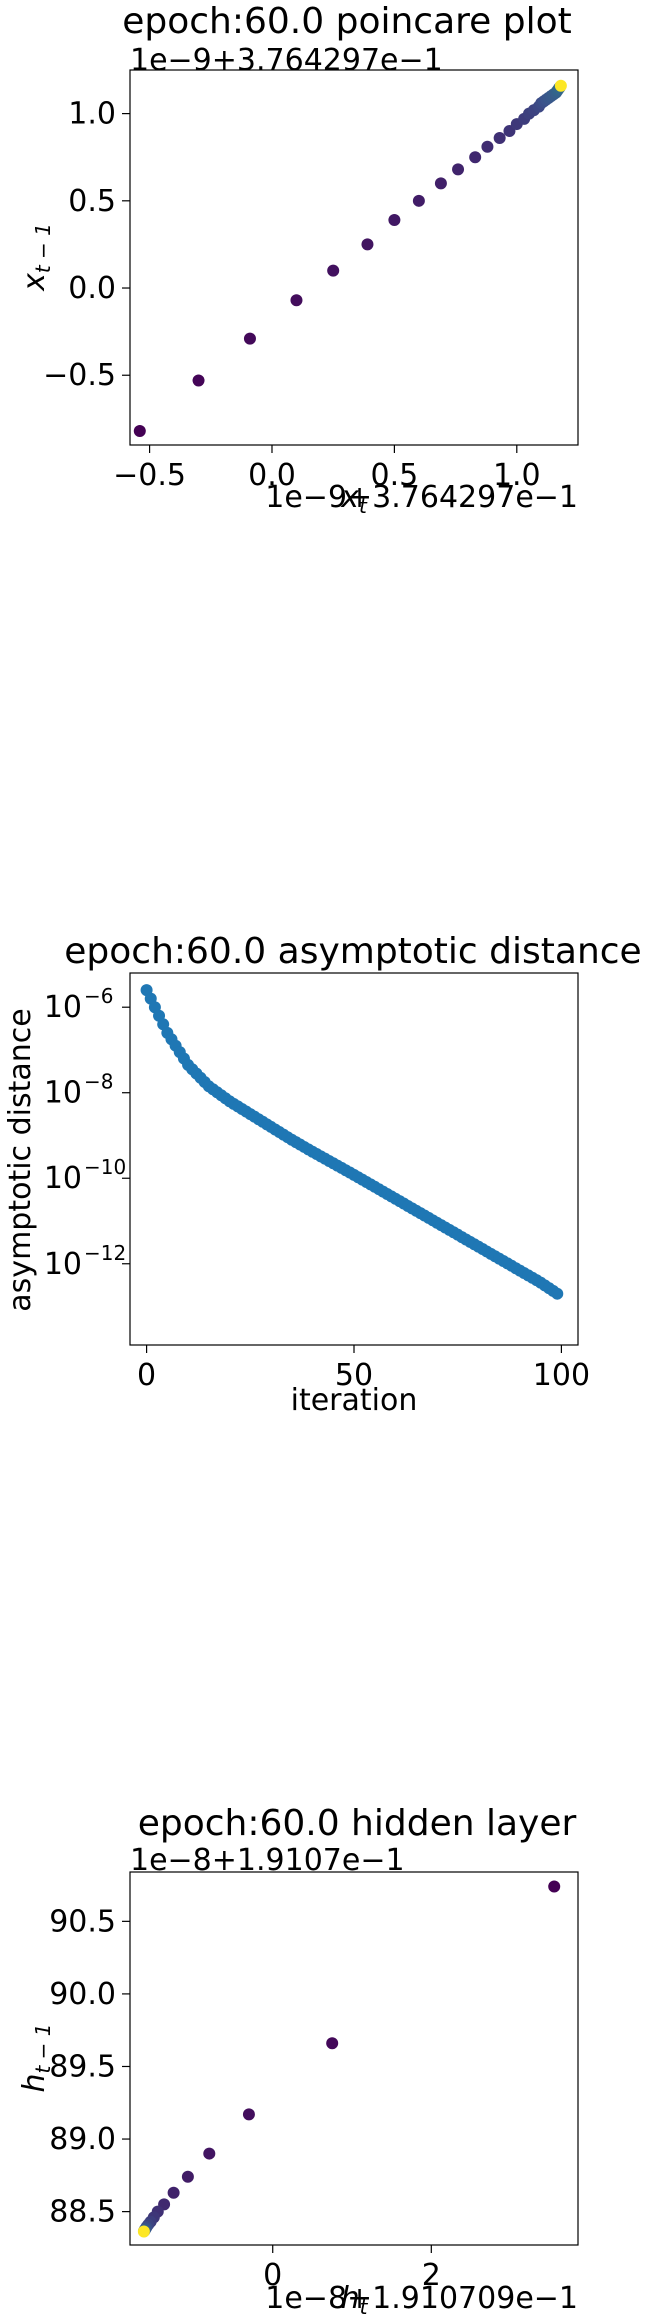 This screenshot has height=2323, width=649. Describe the element at coordinates (82, 2139) in the screenshot. I see `hidden-layer-y-tick-label: 89.0` at that location.